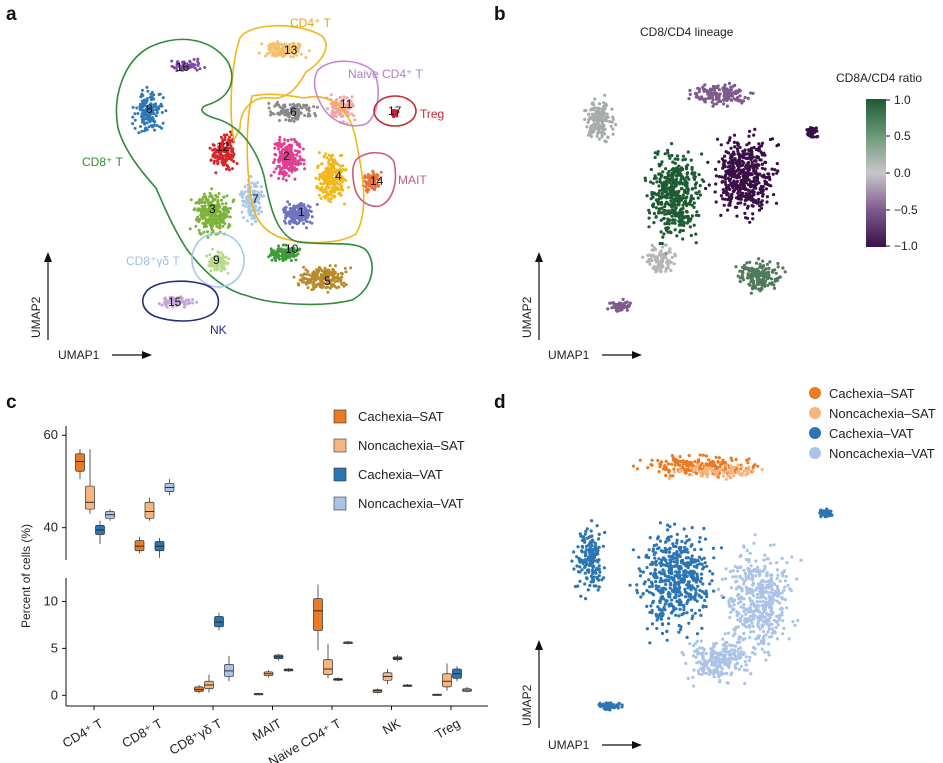 The height and width of the screenshot is (763, 943). I want to click on c-xtick-label: CD8⁺ T, so click(142, 733).